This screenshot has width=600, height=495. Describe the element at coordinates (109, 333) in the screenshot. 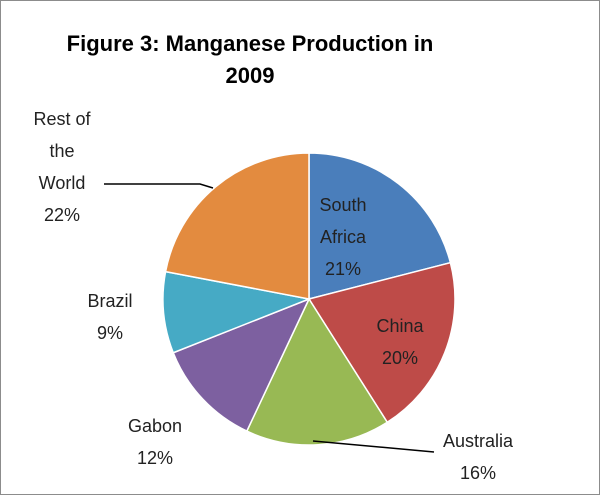

I see `value-label: 9%` at that location.